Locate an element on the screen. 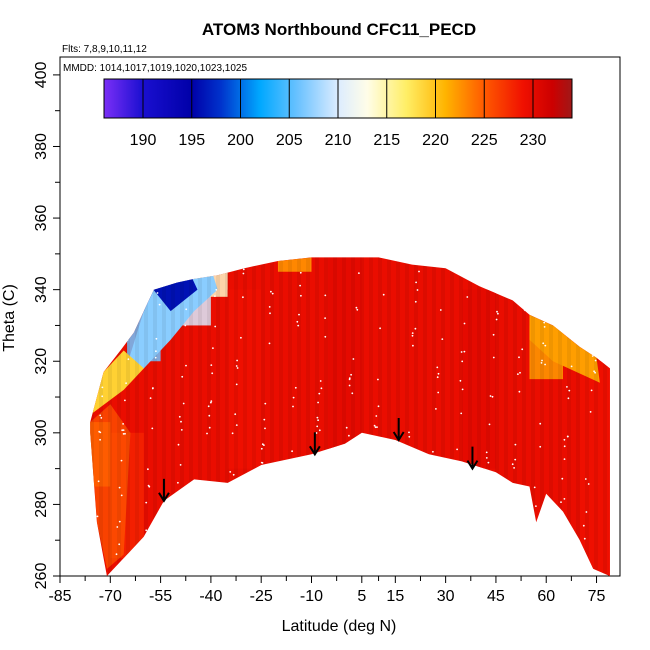  y-tick-label: 360 is located at coordinates (41, 218).